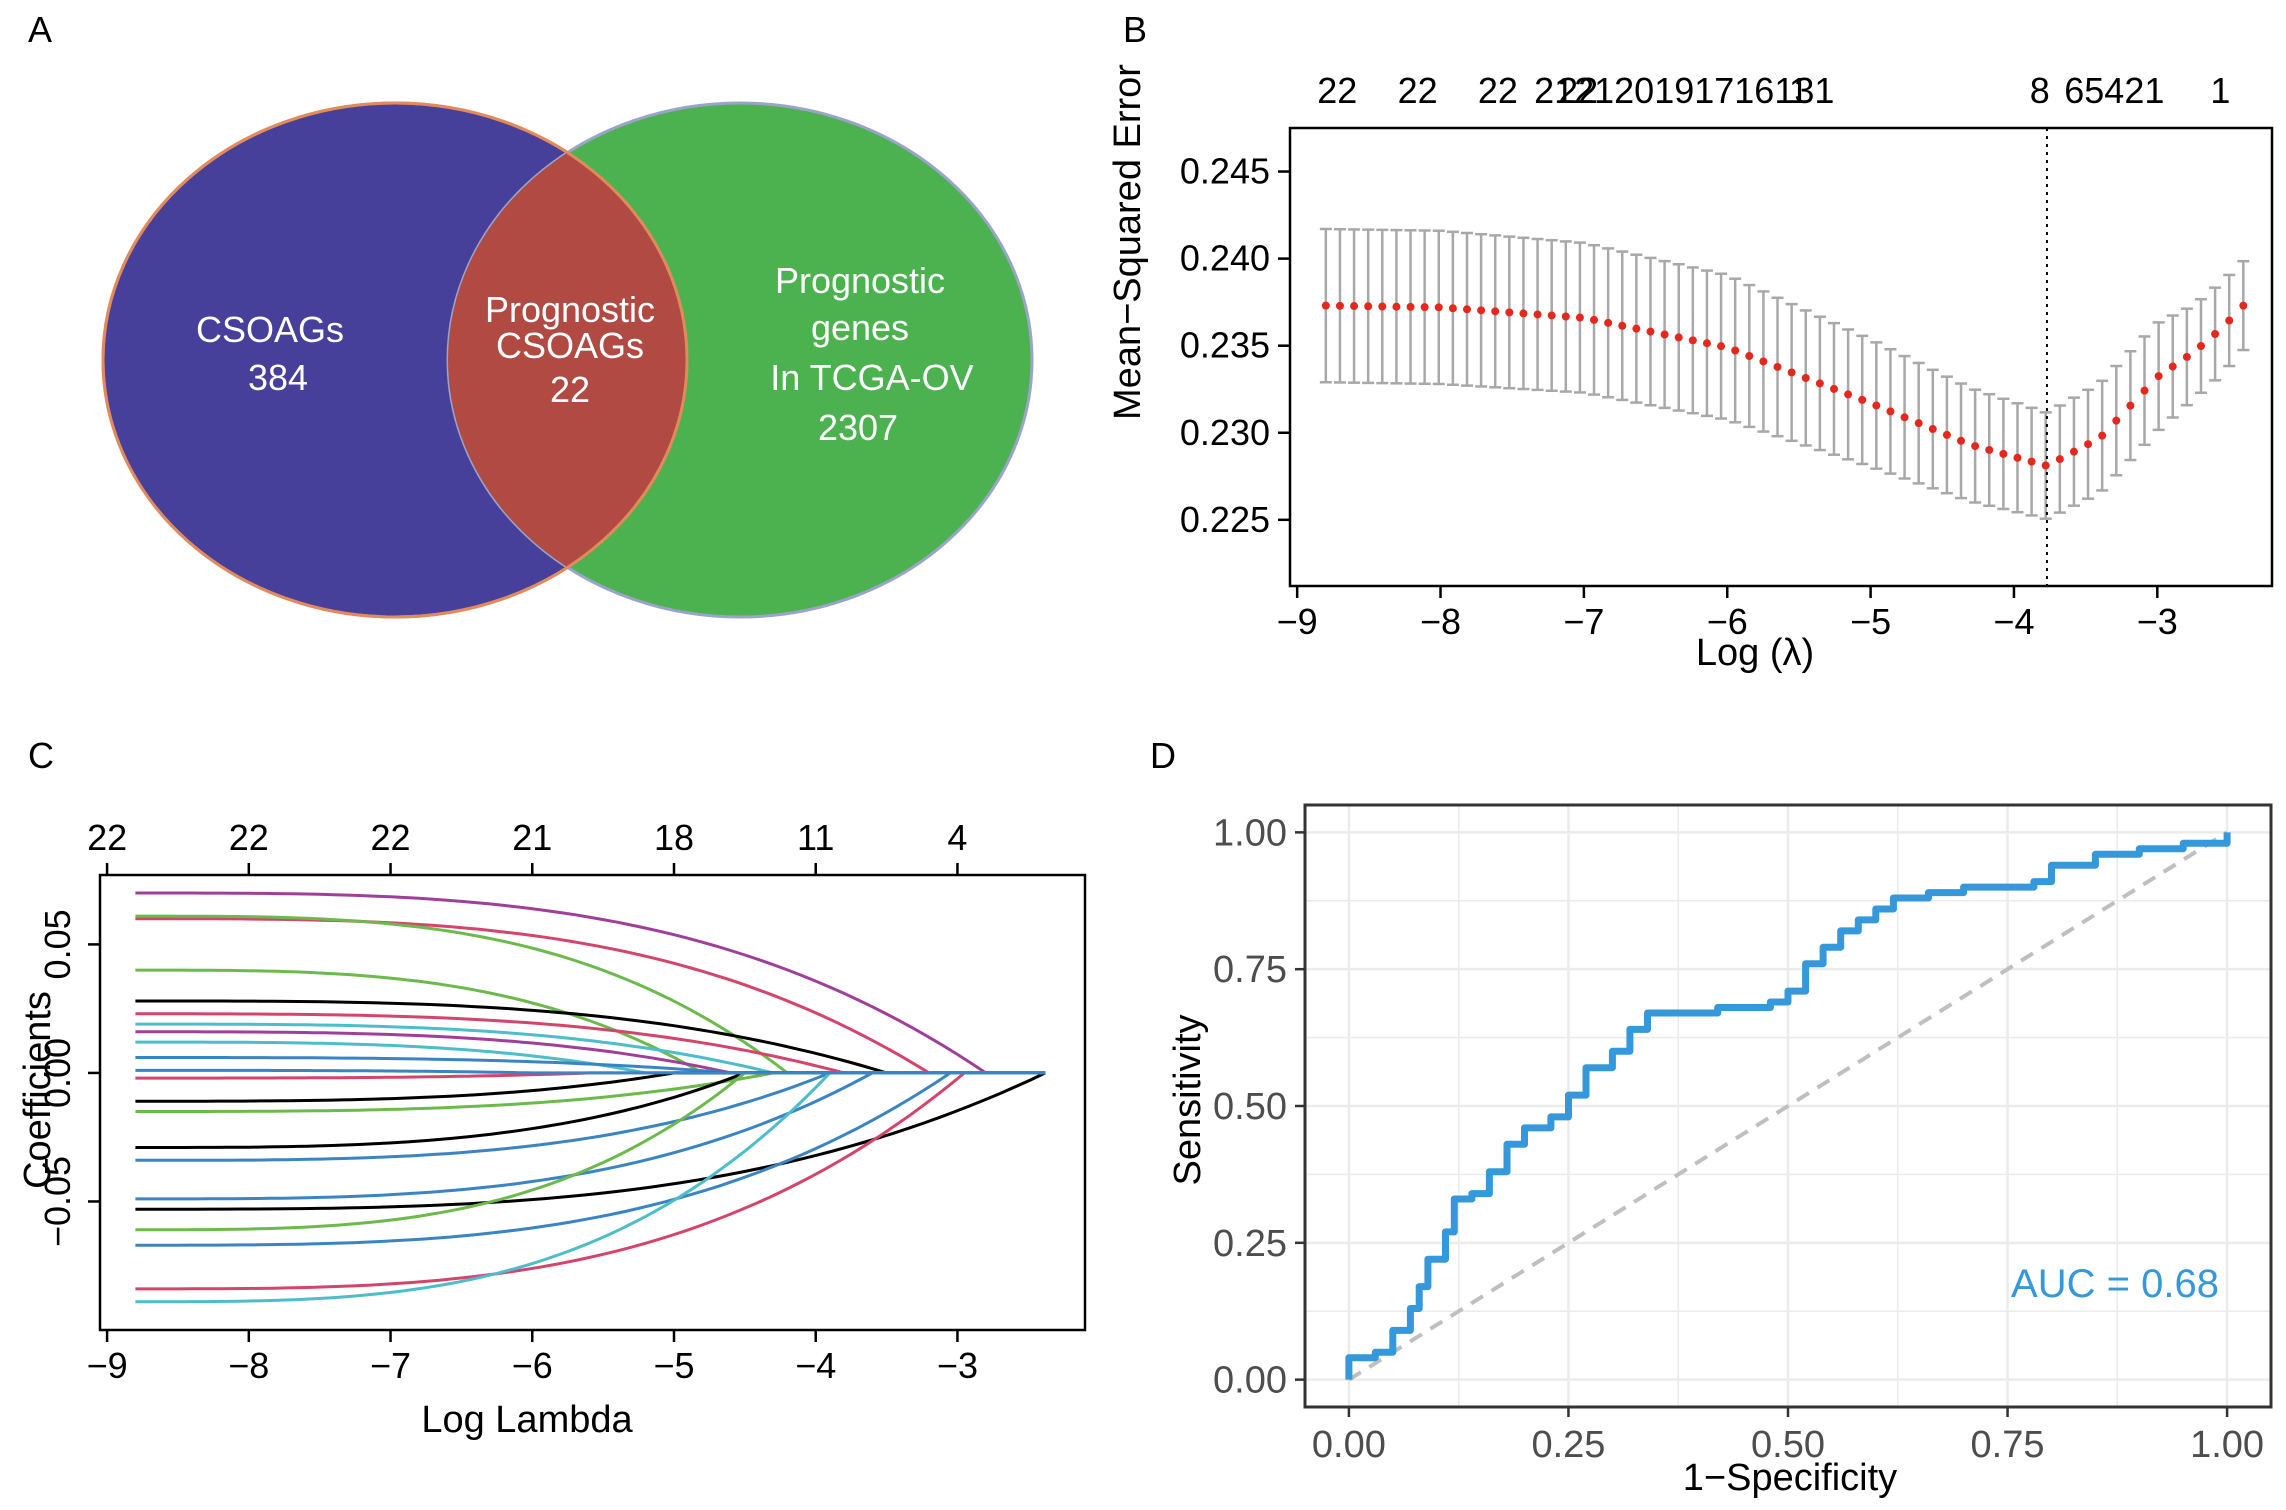 The width and height of the screenshot is (2286, 1510). Describe the element at coordinates (1788, 1106) in the screenshot. I see `plot-d-diagonal` at that location.